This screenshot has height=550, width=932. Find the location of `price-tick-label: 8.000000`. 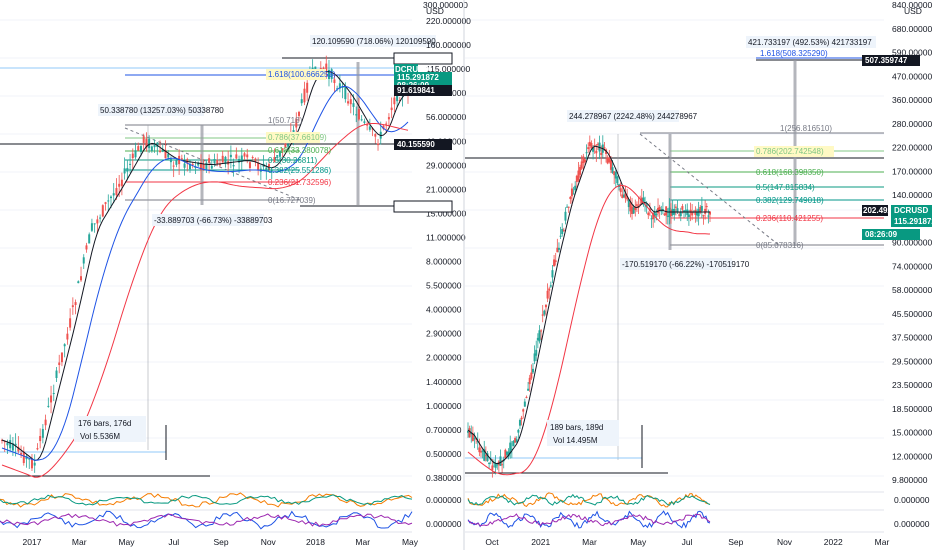

price-tick-label: 8.000000 is located at coordinates (444, 262).